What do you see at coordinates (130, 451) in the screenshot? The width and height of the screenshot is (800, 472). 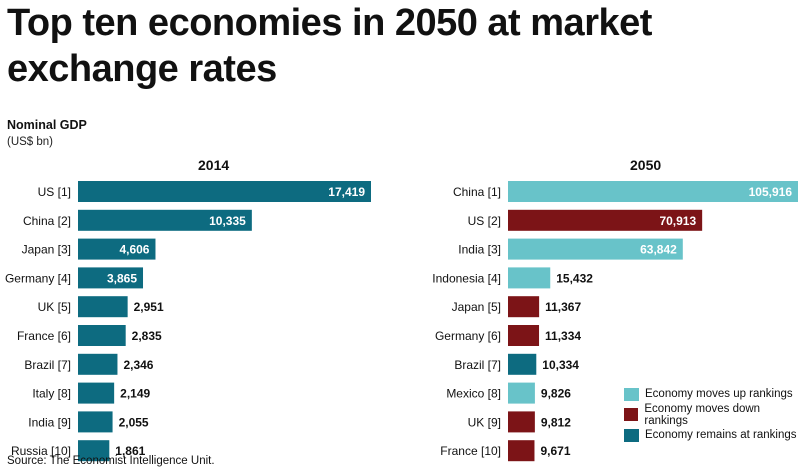 I see `value-label-2014: 1,861` at bounding box center [130, 451].